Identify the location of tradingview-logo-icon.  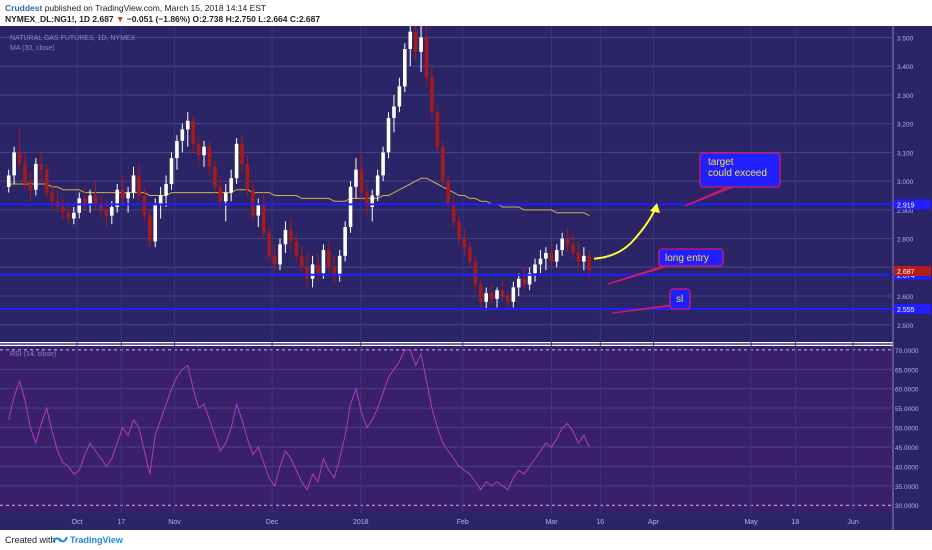
(60, 541).